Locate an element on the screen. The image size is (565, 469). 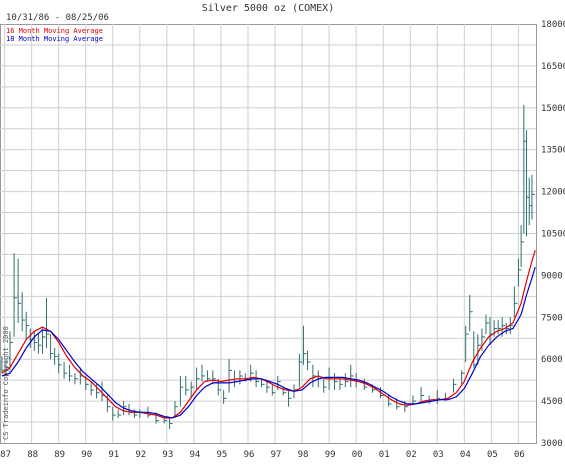
x-tick-label: 88 is located at coordinates (32, 455).